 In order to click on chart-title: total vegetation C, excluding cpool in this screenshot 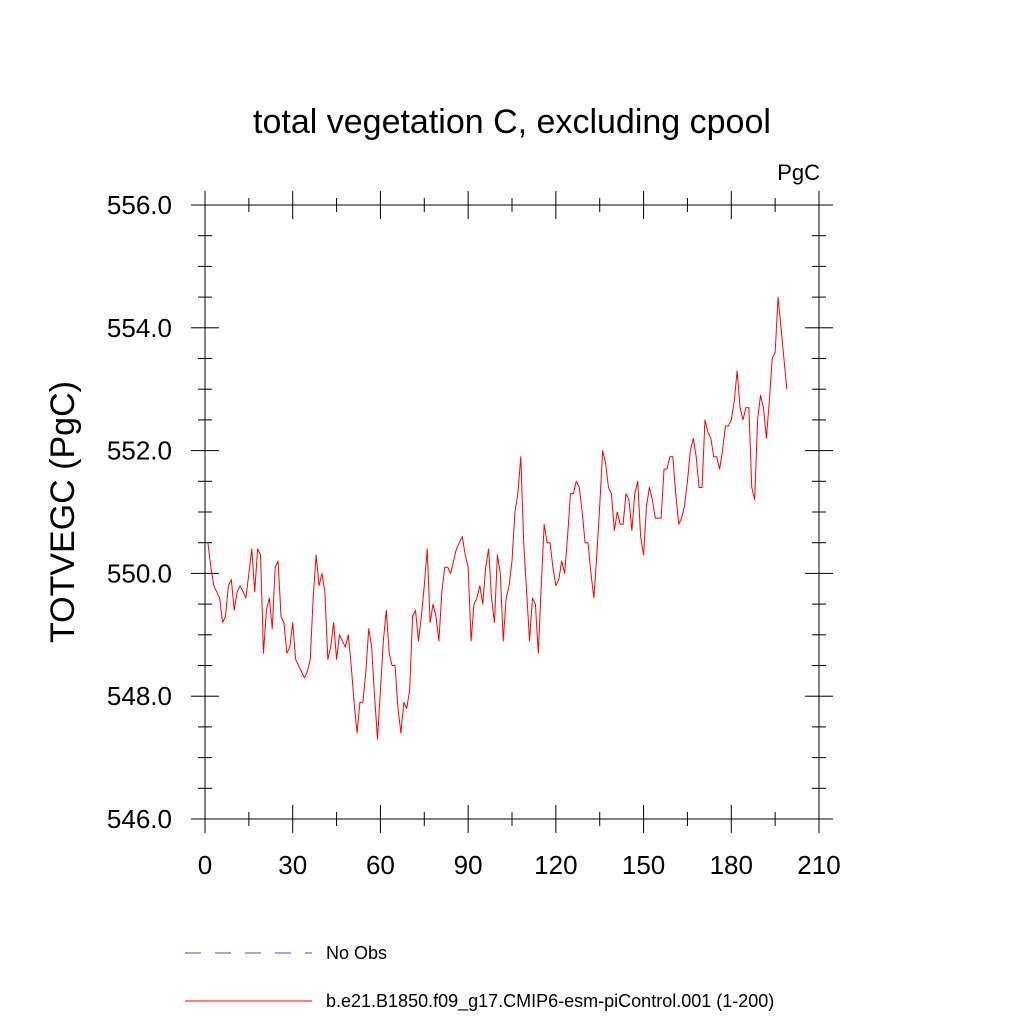, I will do `click(512, 122)`.